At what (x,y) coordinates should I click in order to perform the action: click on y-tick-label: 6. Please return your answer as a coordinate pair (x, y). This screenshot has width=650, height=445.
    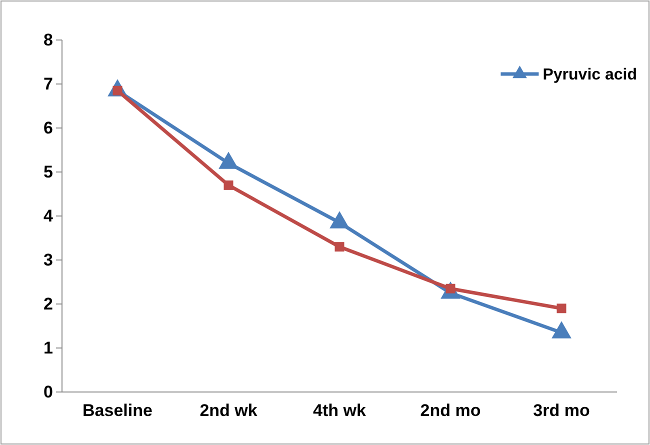
    Looking at the image, I should click on (48, 128).